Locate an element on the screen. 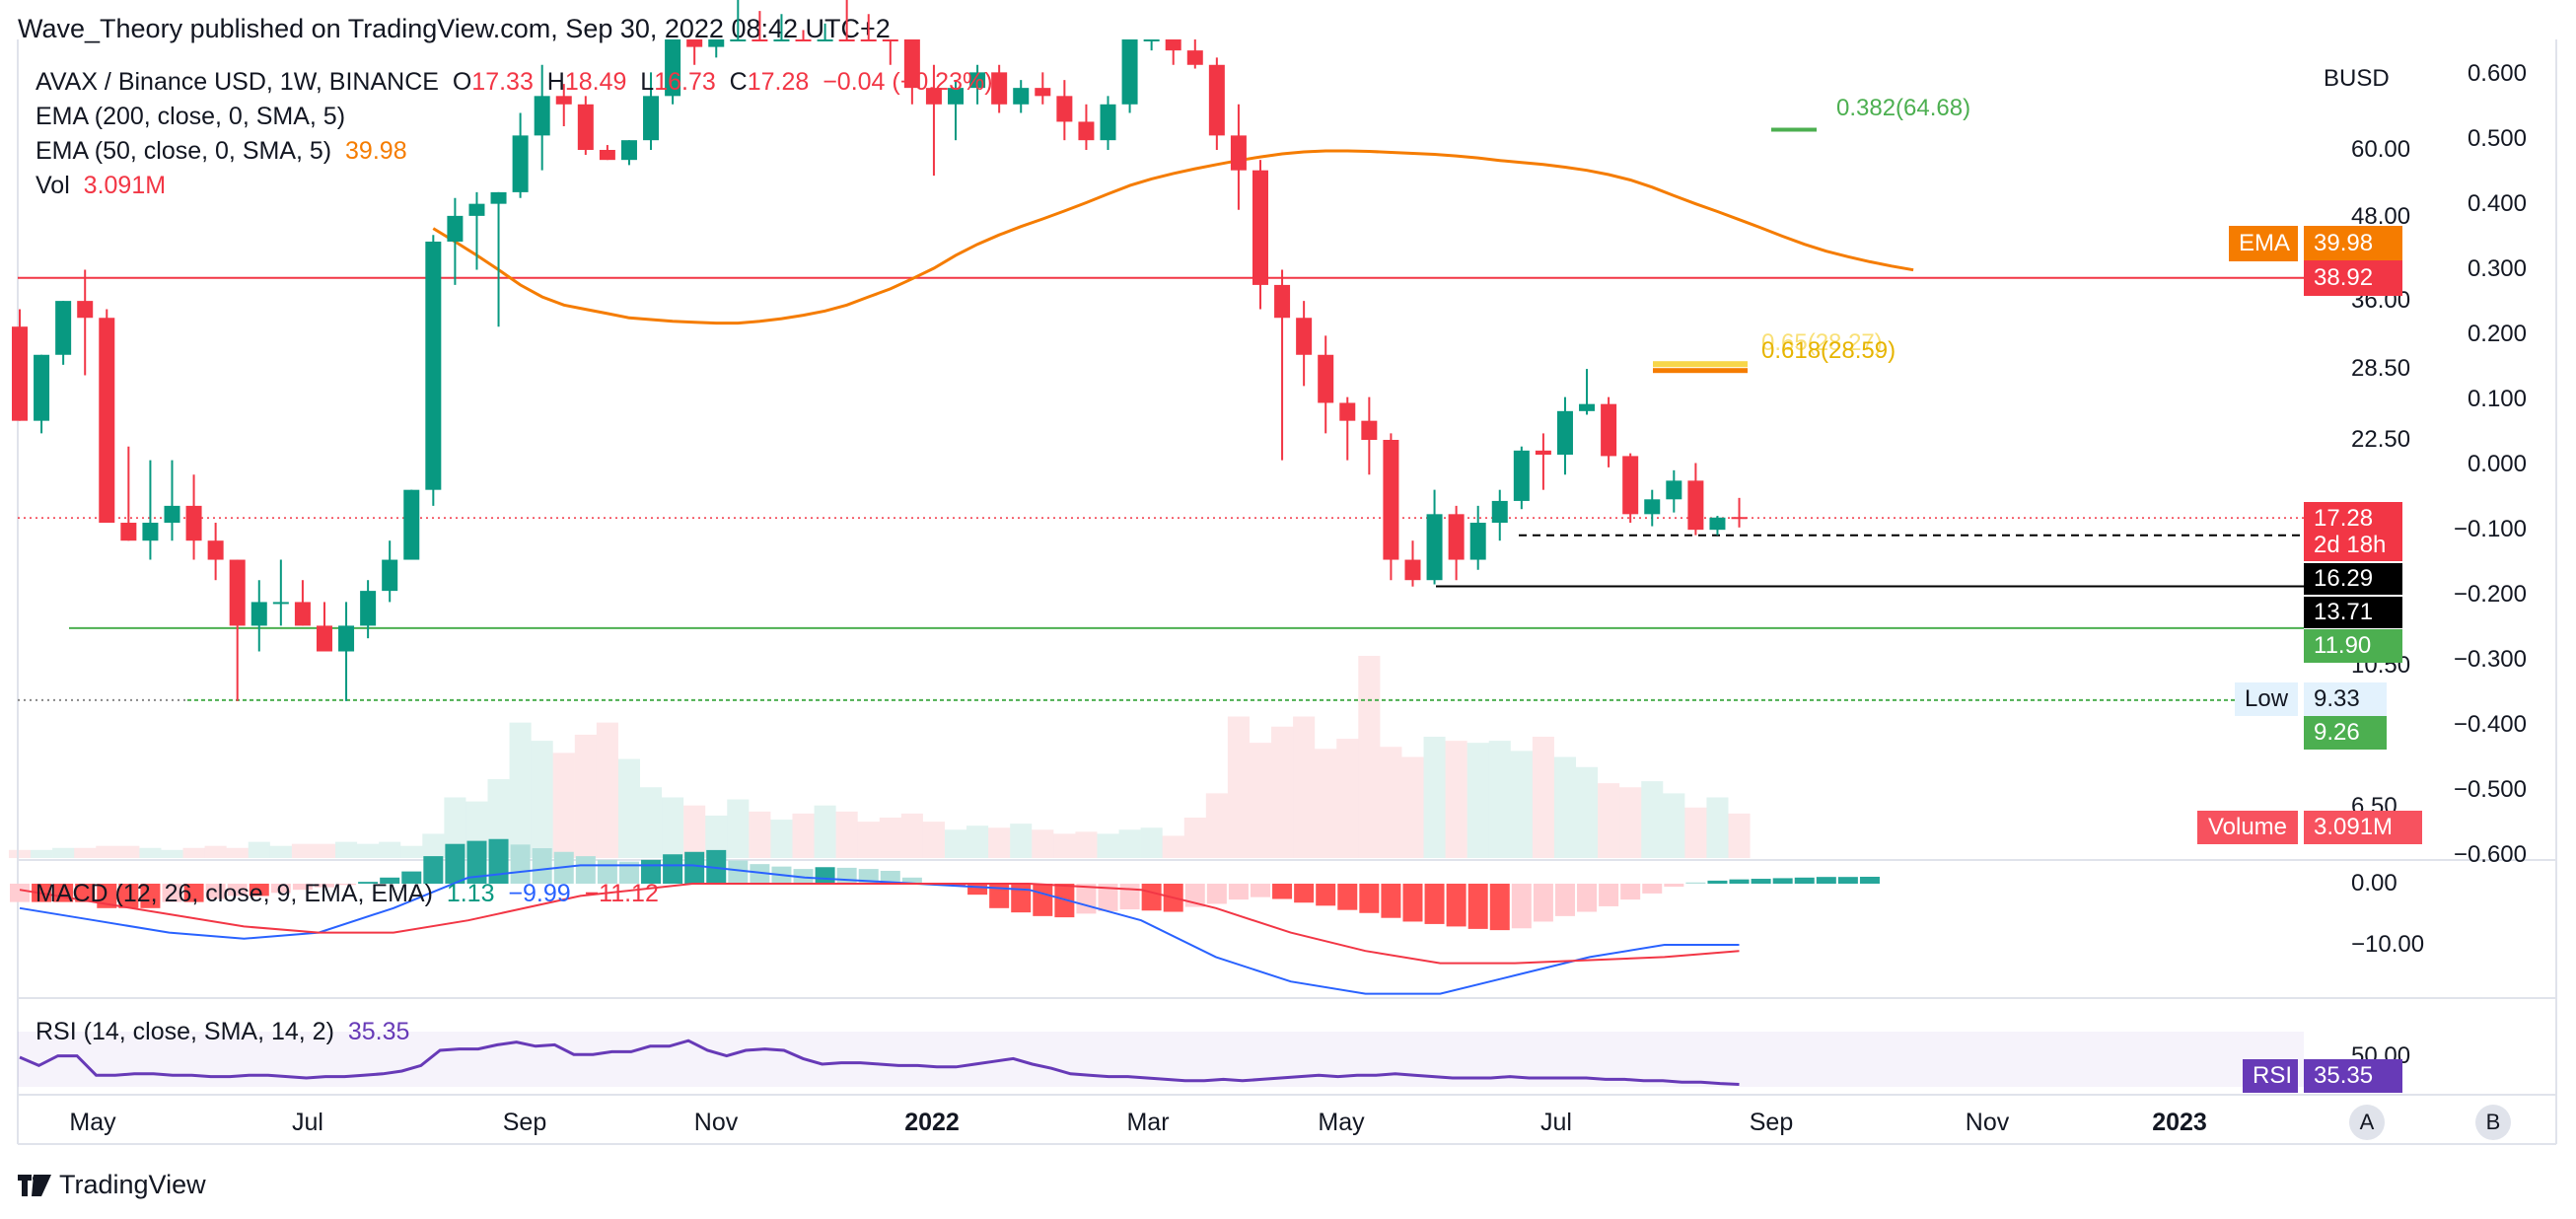 The image size is (2576, 1219). fib-618-marker is located at coordinates (1701, 371).